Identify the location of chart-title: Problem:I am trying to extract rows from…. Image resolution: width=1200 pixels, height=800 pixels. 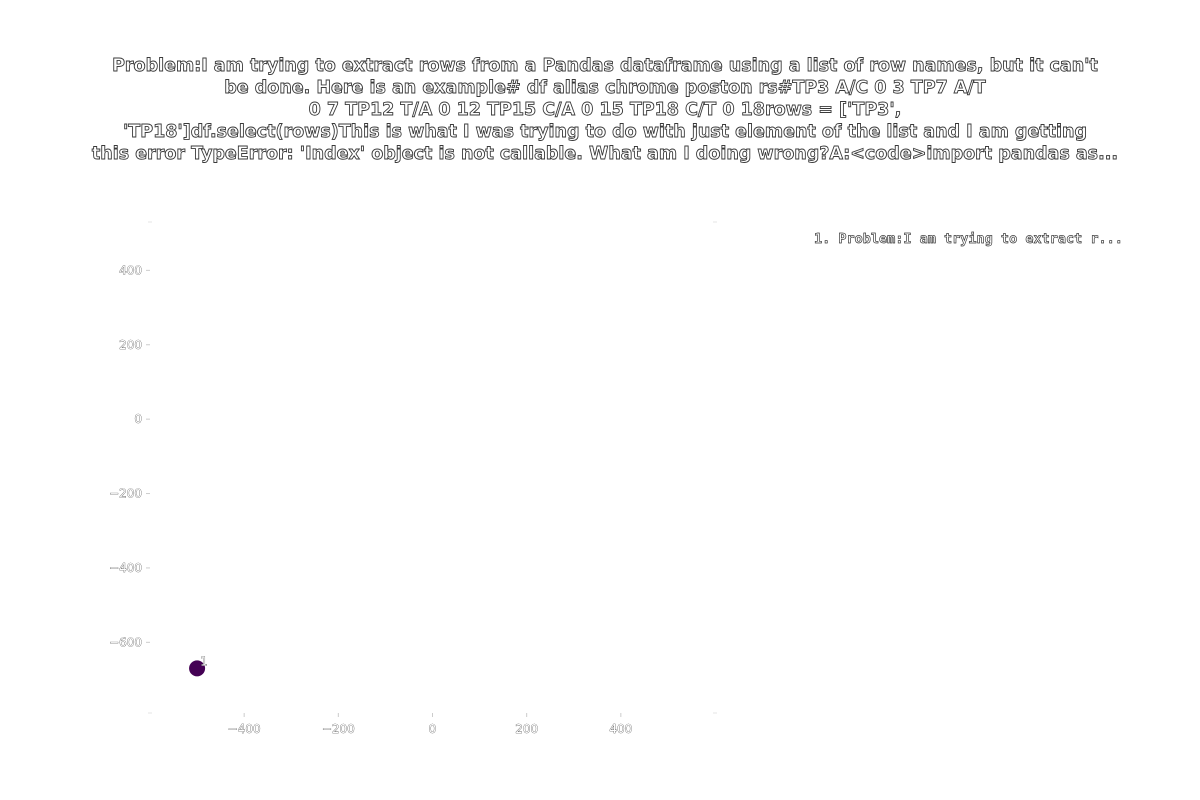
(605, 110).